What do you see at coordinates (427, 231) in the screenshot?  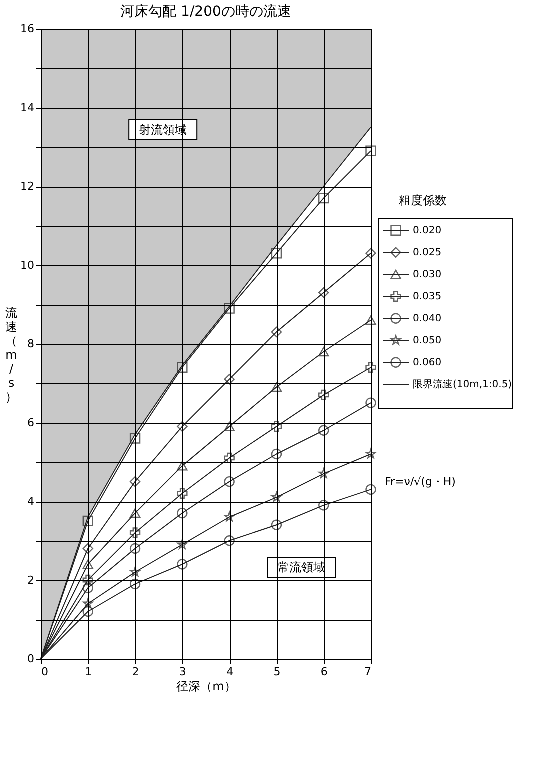 I see `legend-label: 0.020` at bounding box center [427, 231].